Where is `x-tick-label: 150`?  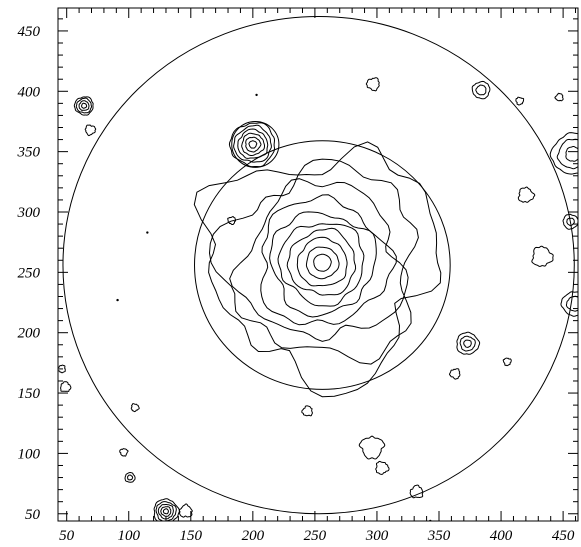 x-tick-label: 150 is located at coordinates (191, 536).